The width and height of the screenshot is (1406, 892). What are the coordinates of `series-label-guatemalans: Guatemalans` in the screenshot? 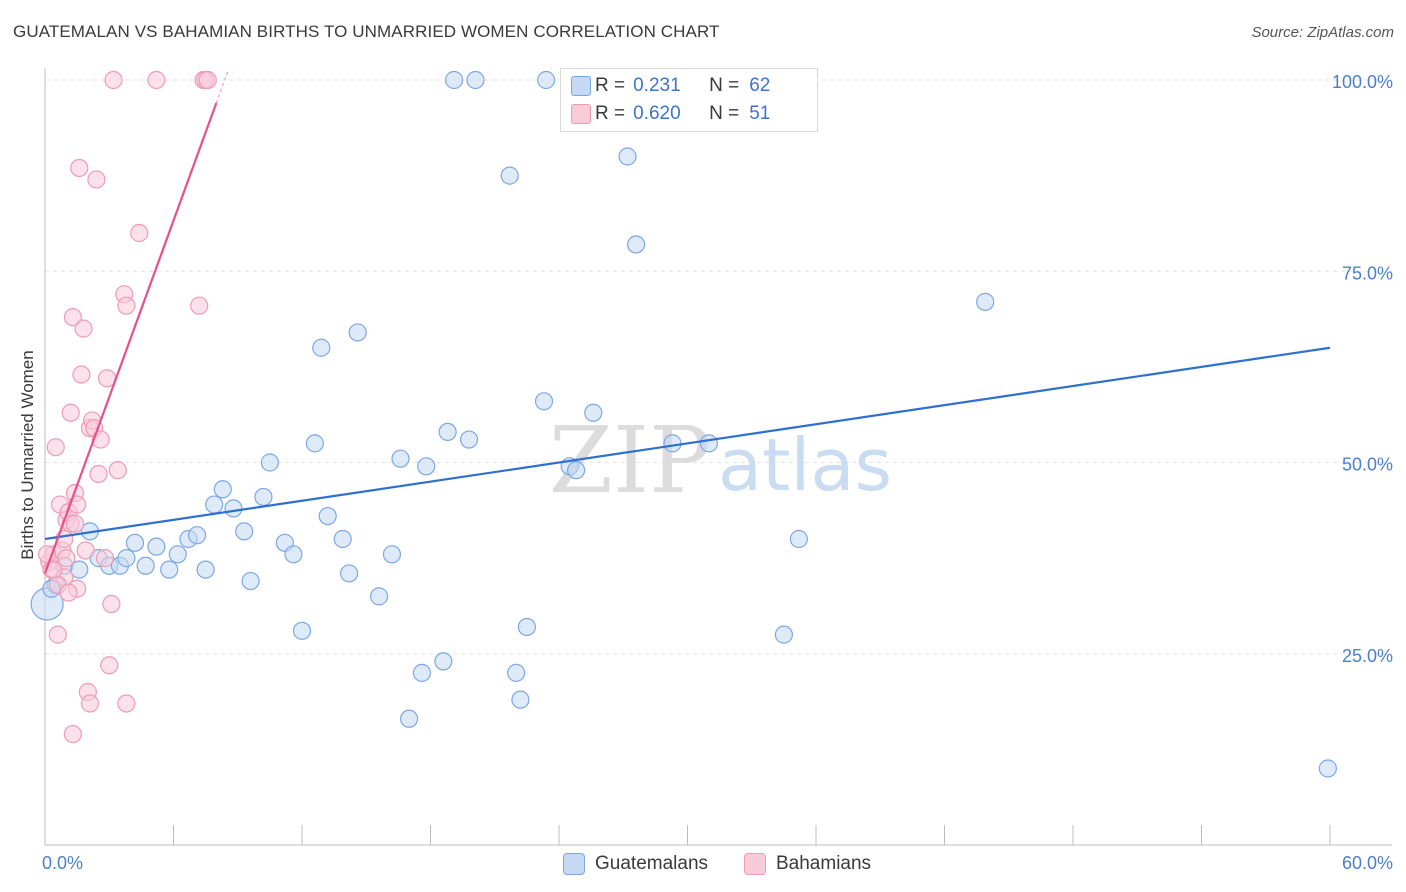 It's located at (652, 863).